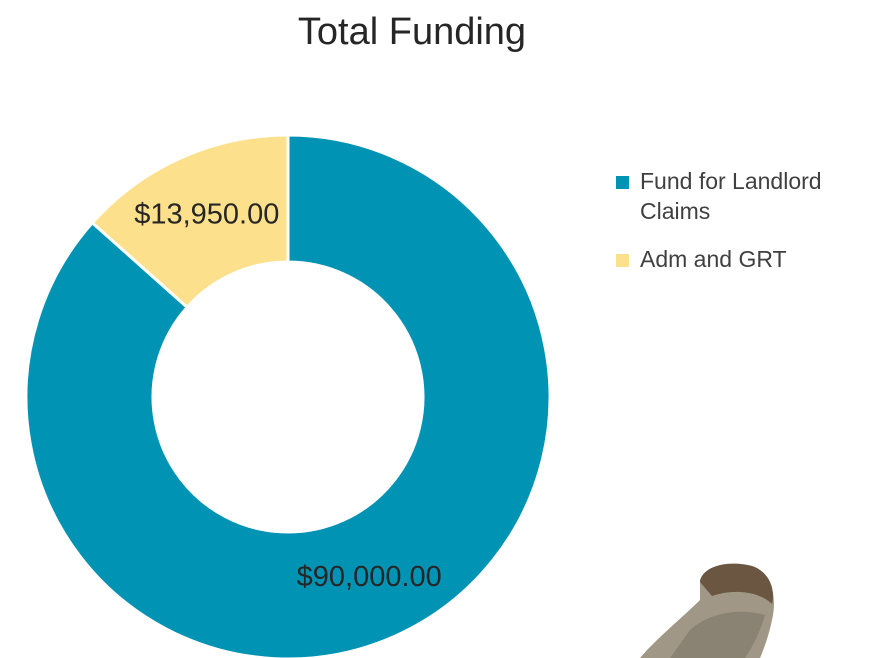  I want to click on donut-slice, so click(190, 221).